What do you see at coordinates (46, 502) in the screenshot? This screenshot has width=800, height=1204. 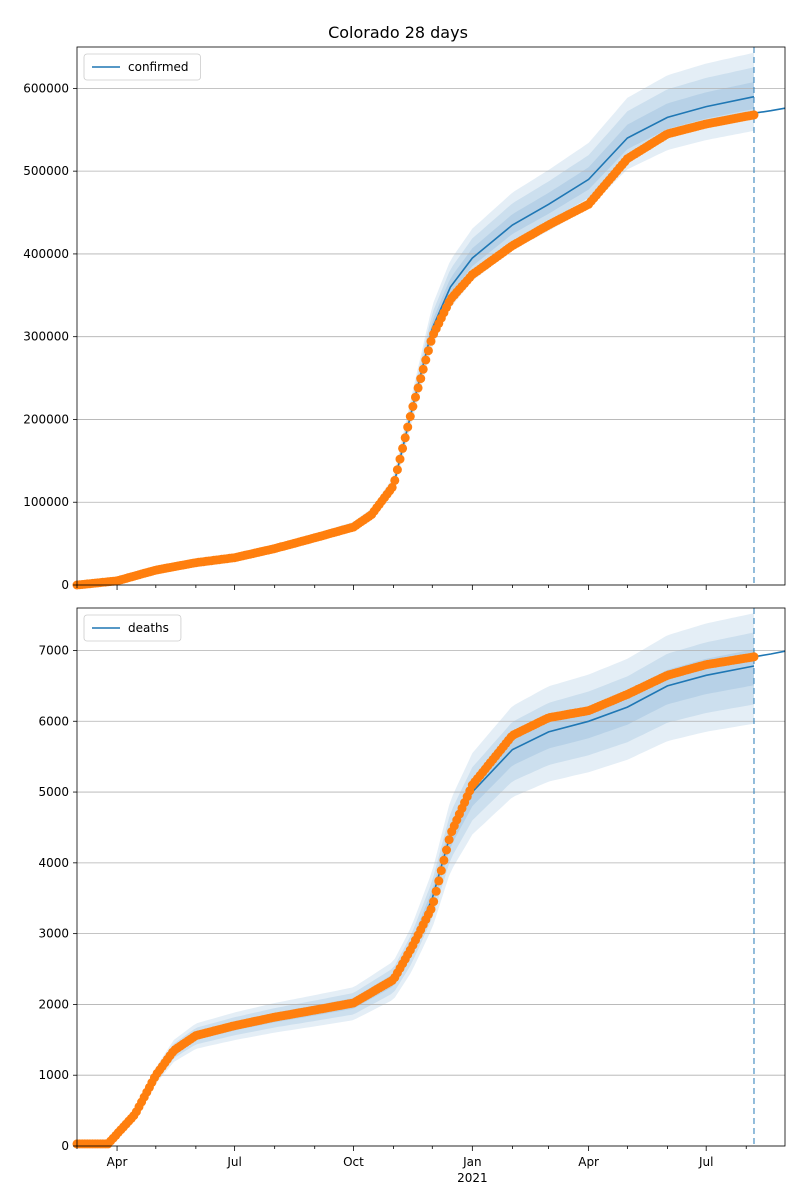 I see `confirmed-ytick-label-1: 100000` at bounding box center [46, 502].